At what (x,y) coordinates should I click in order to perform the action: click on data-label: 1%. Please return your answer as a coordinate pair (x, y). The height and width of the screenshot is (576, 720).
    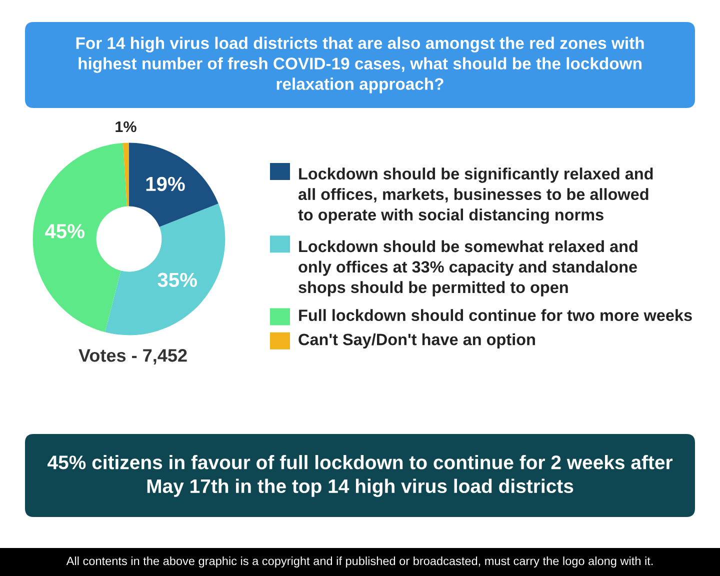
    Looking at the image, I should click on (126, 126).